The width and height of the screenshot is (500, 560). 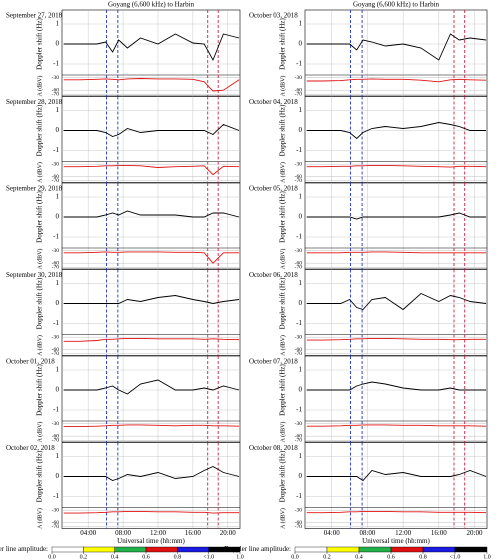 What do you see at coordinates (332, 533) in the screenshot?
I see `x-tick-label: 04:00` at bounding box center [332, 533].